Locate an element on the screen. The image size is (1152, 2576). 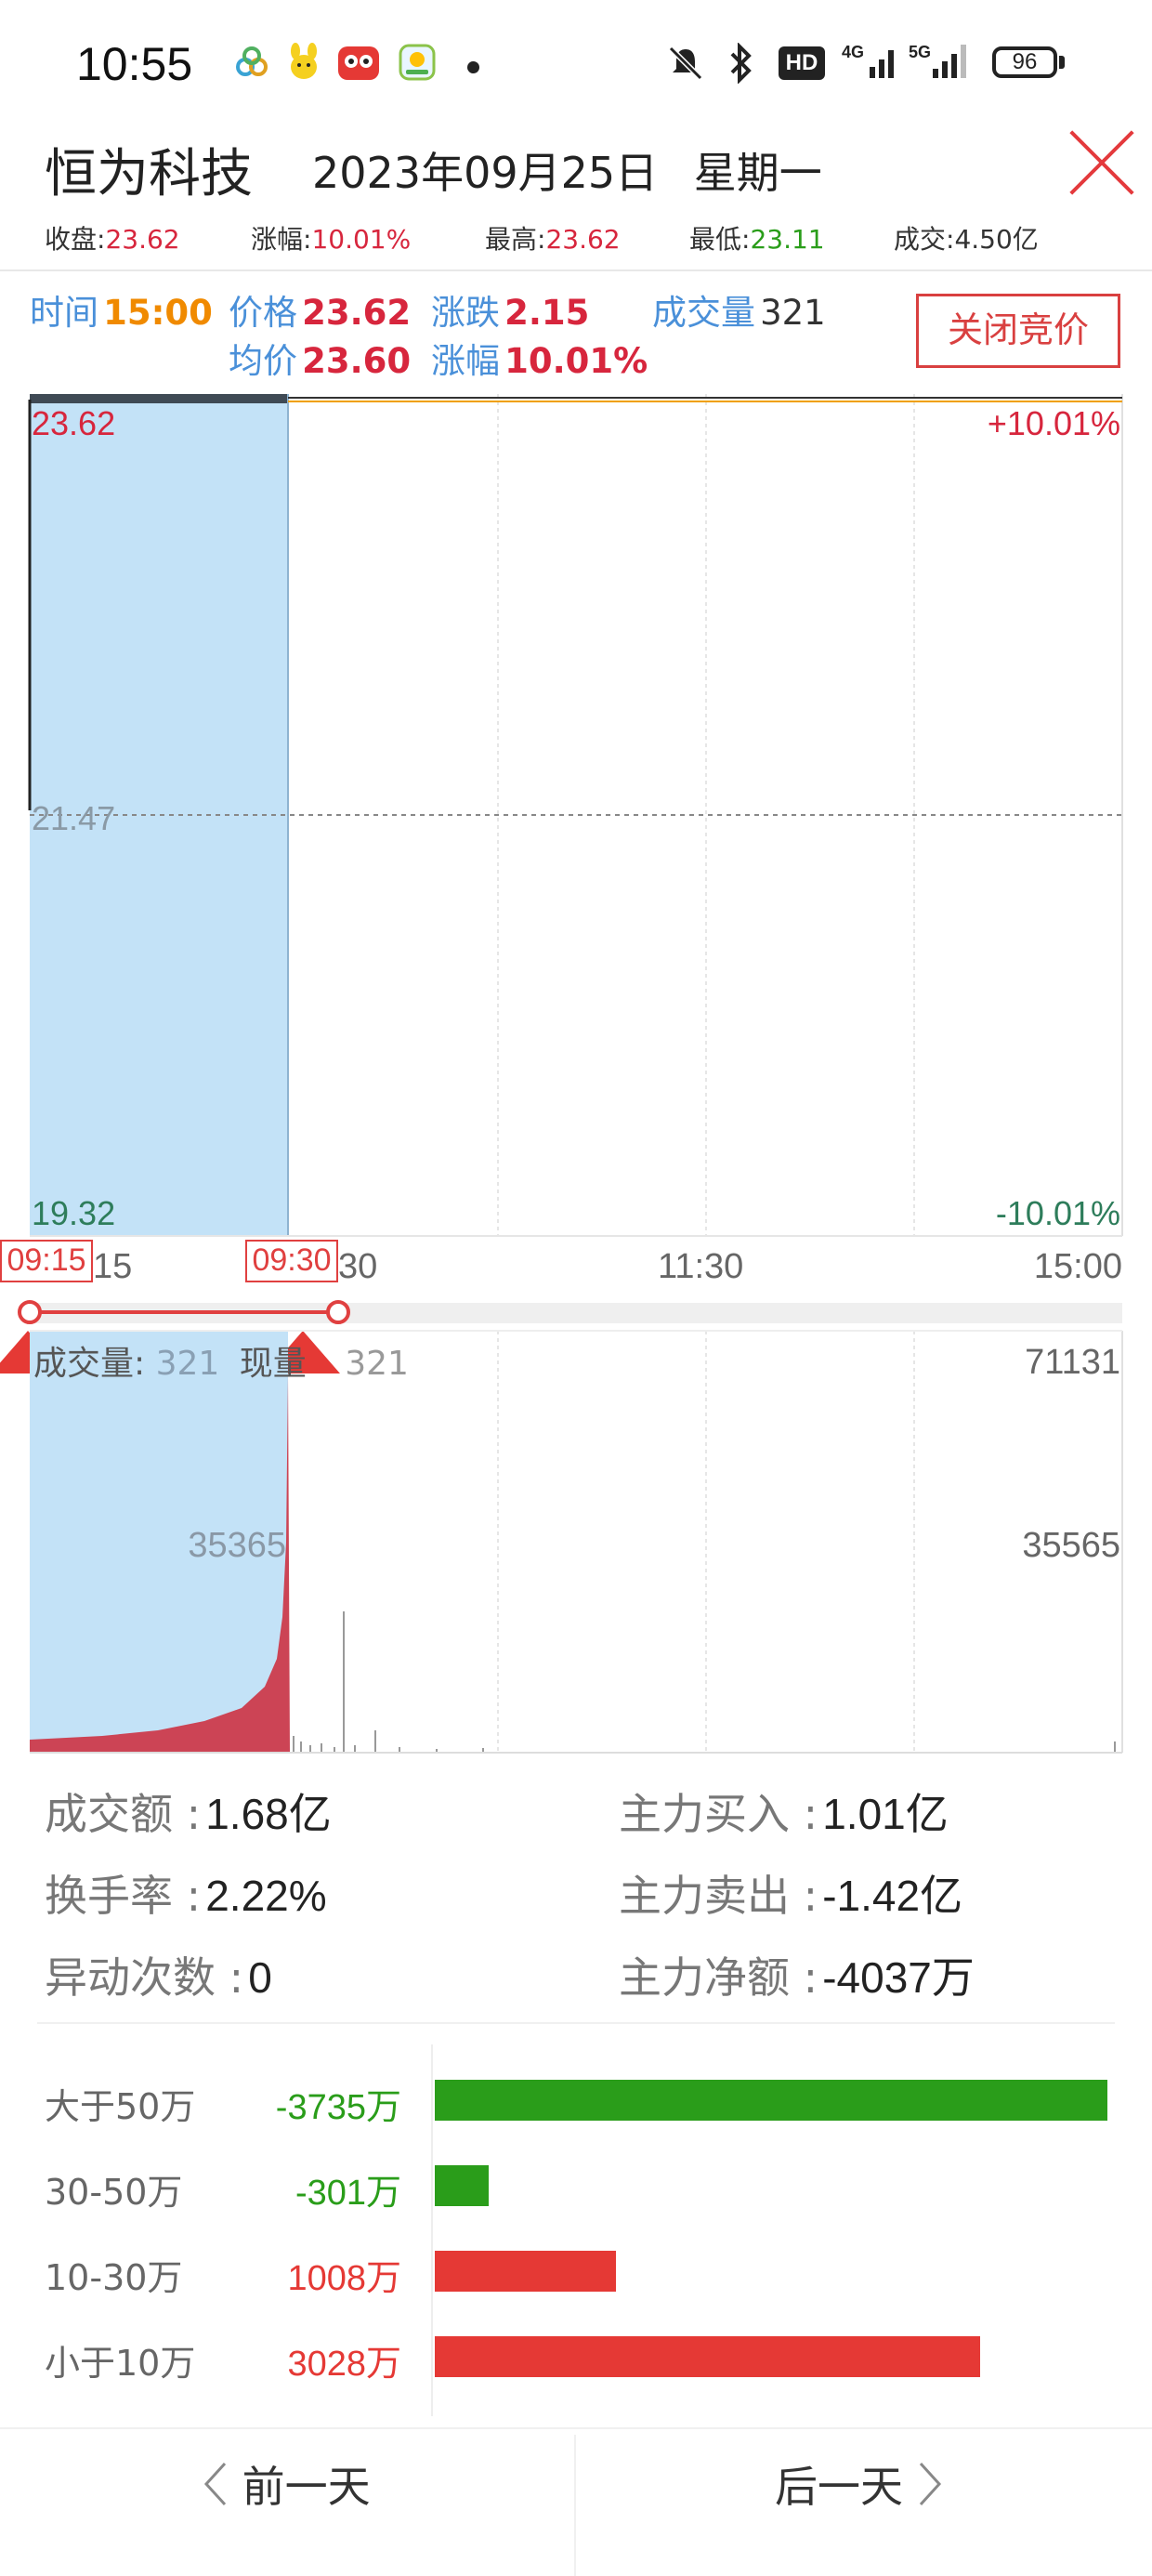
signal-4g-icon: 4G is located at coordinates (871, 63).